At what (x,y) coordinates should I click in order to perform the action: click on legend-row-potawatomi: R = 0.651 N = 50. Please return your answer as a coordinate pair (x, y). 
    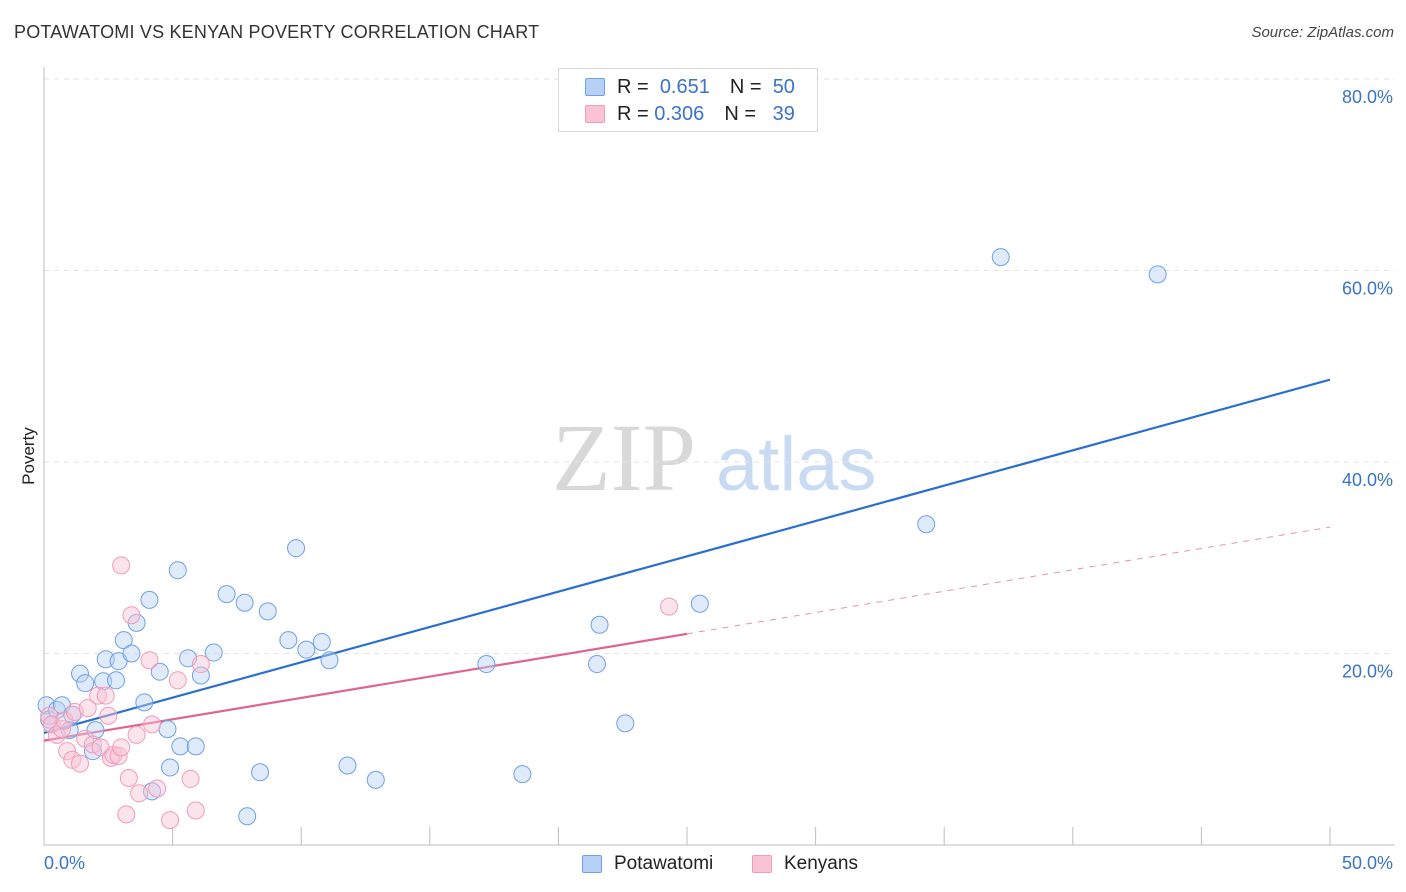
    Looking at the image, I should click on (690, 87).